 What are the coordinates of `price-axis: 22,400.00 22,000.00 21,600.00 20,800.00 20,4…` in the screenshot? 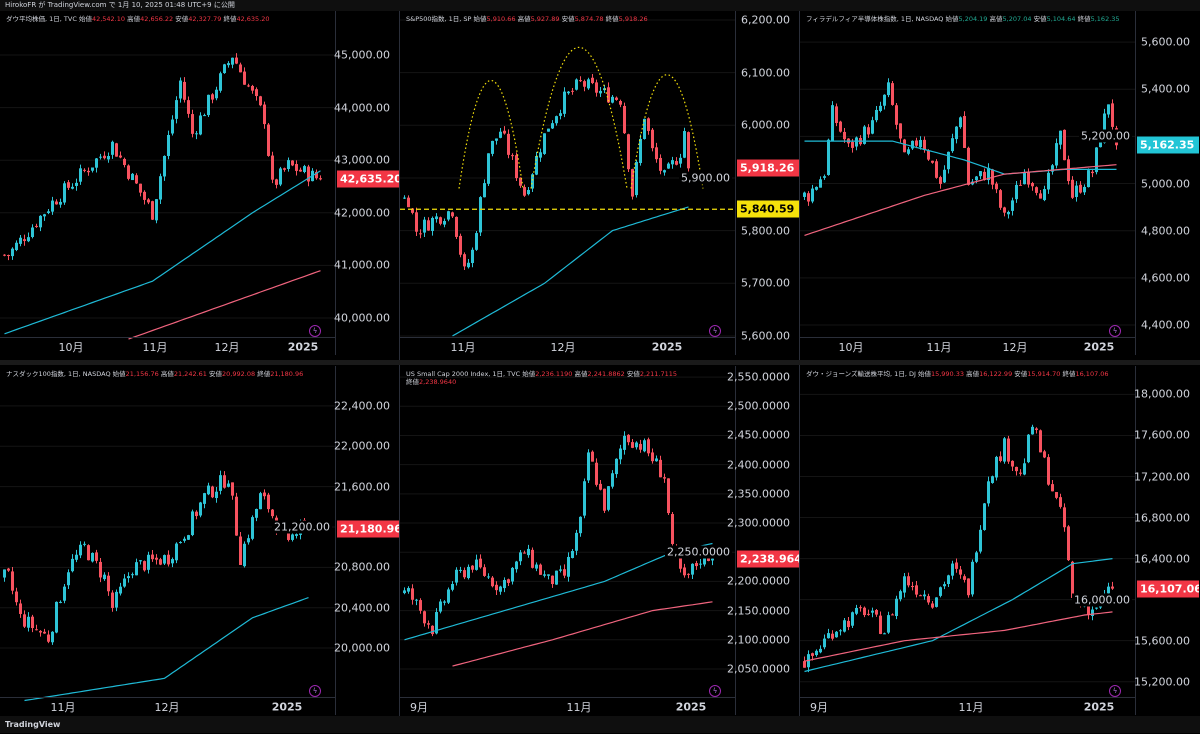 It's located at (366, 540).